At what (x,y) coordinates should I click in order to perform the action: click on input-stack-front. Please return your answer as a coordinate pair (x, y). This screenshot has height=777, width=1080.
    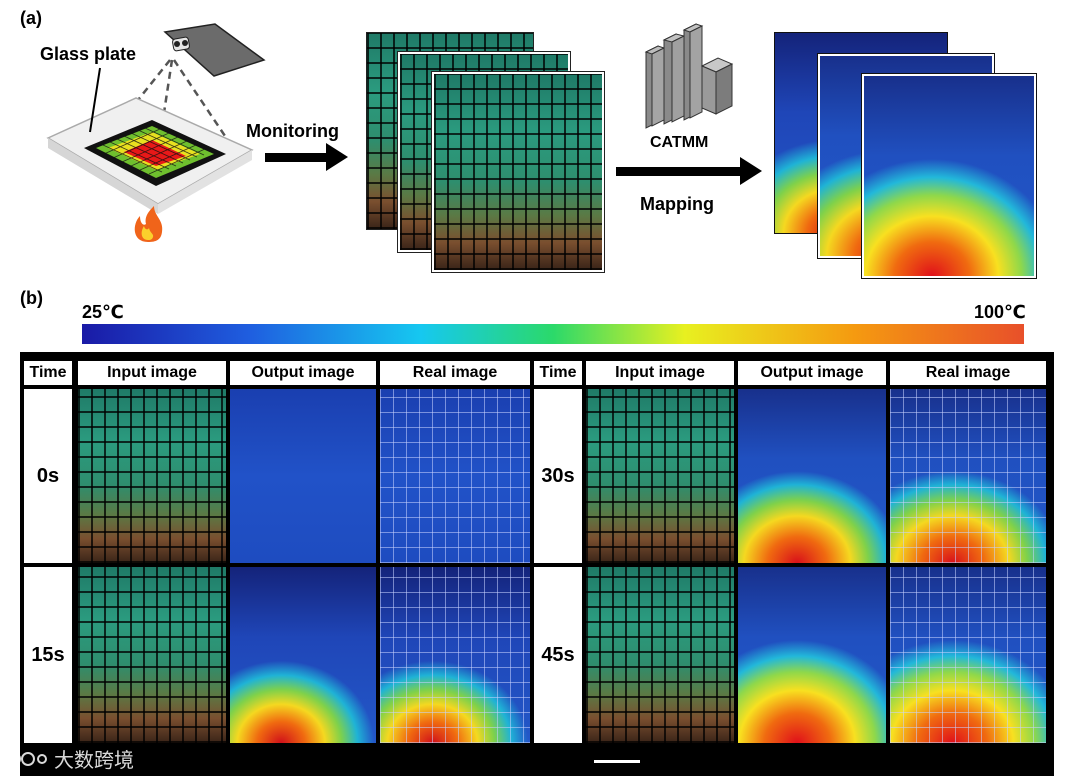
    Looking at the image, I should click on (518, 172).